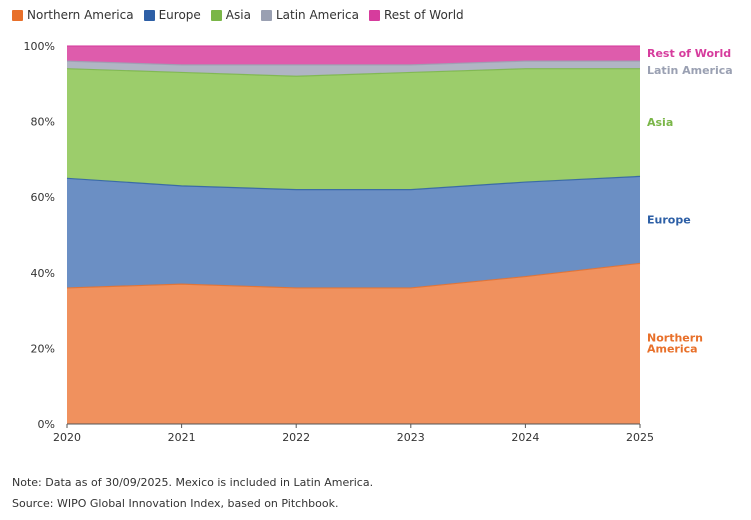 This screenshot has height=520, width=751. What do you see at coordinates (296, 437) in the screenshot?
I see `x-tick-label: 2022` at bounding box center [296, 437].